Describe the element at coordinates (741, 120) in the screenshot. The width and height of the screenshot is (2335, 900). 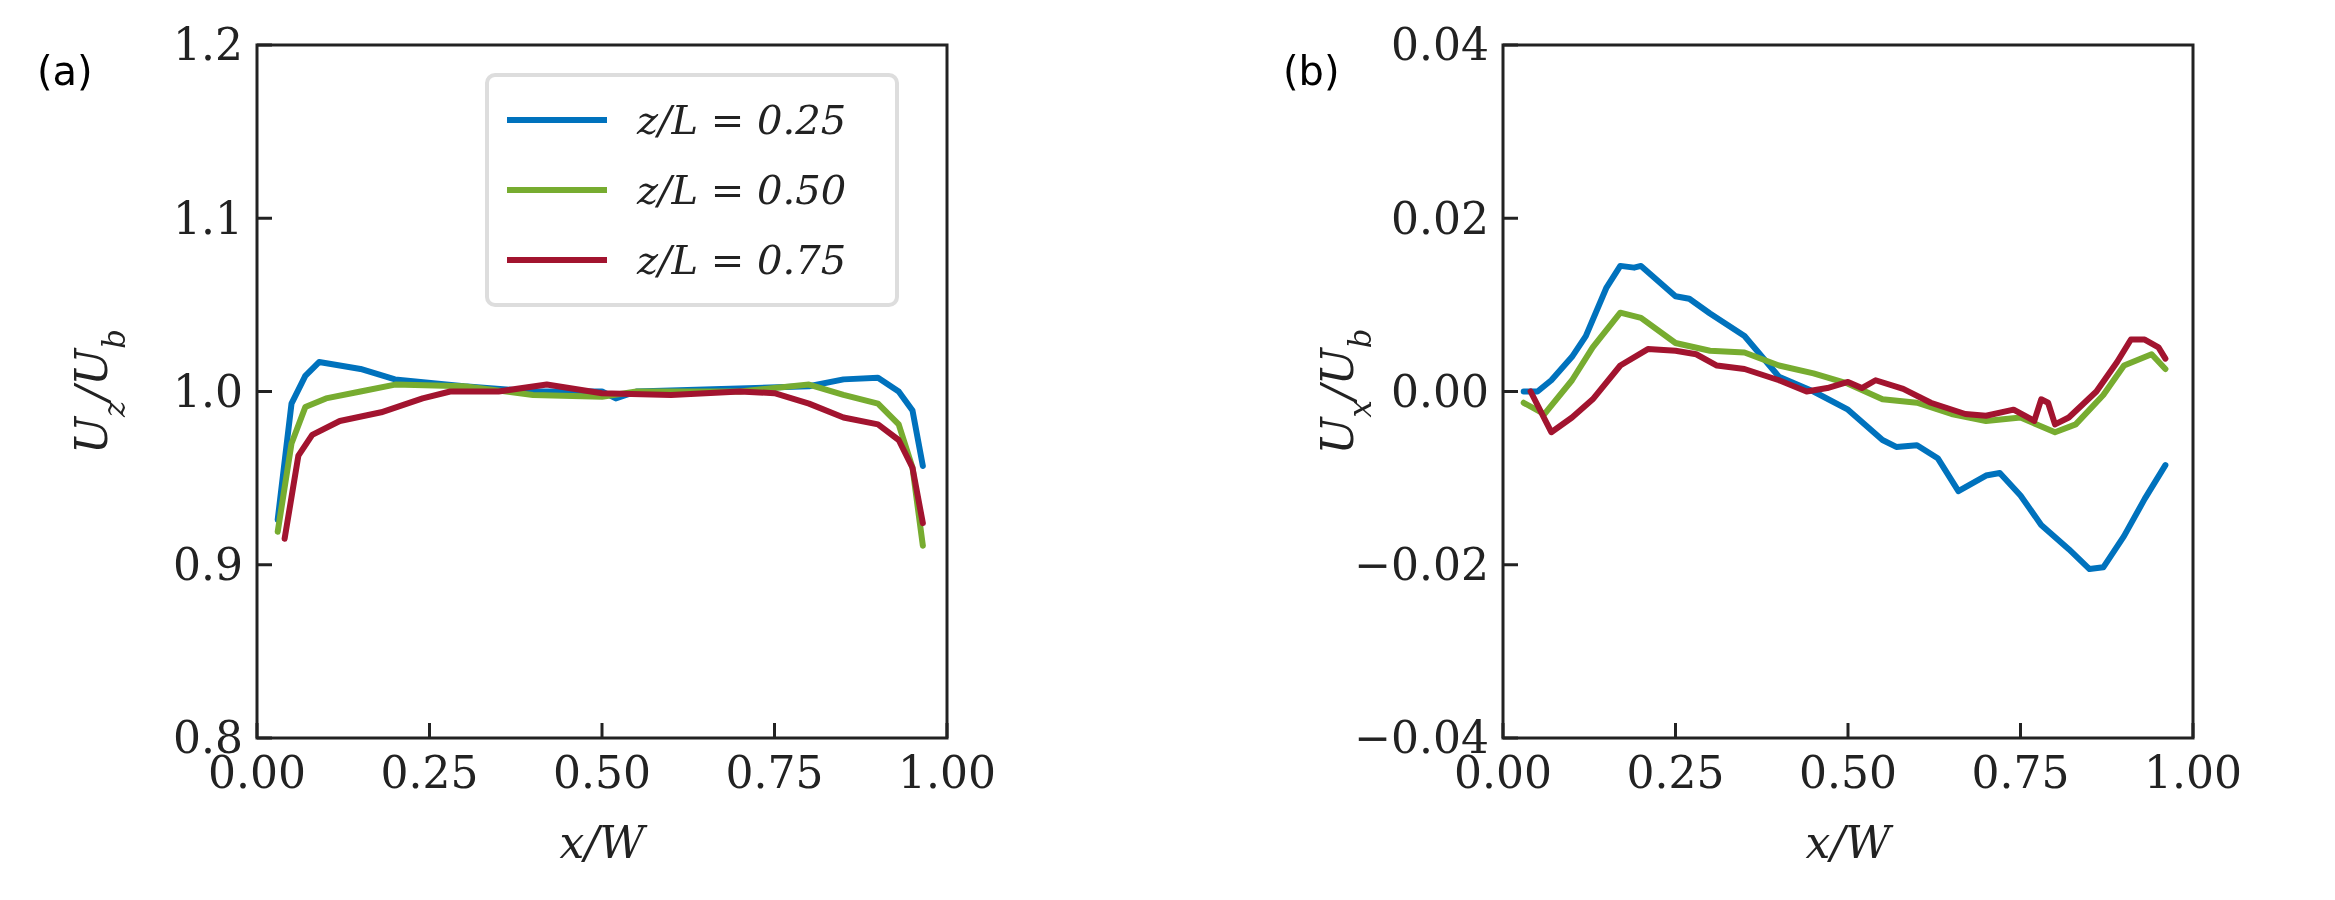
I see `legend-label: z/L = 0.25` at that location.